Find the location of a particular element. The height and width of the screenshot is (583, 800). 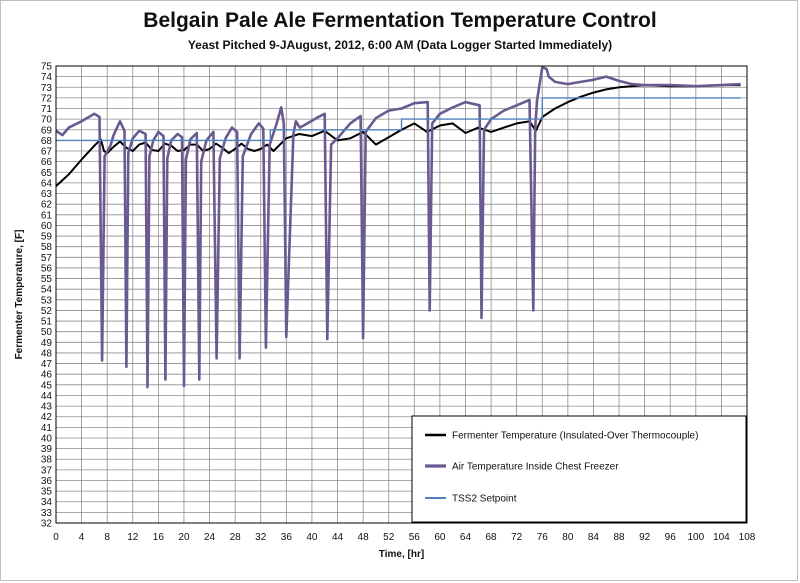

x-tick-label: 100 is located at coordinates (695, 537).